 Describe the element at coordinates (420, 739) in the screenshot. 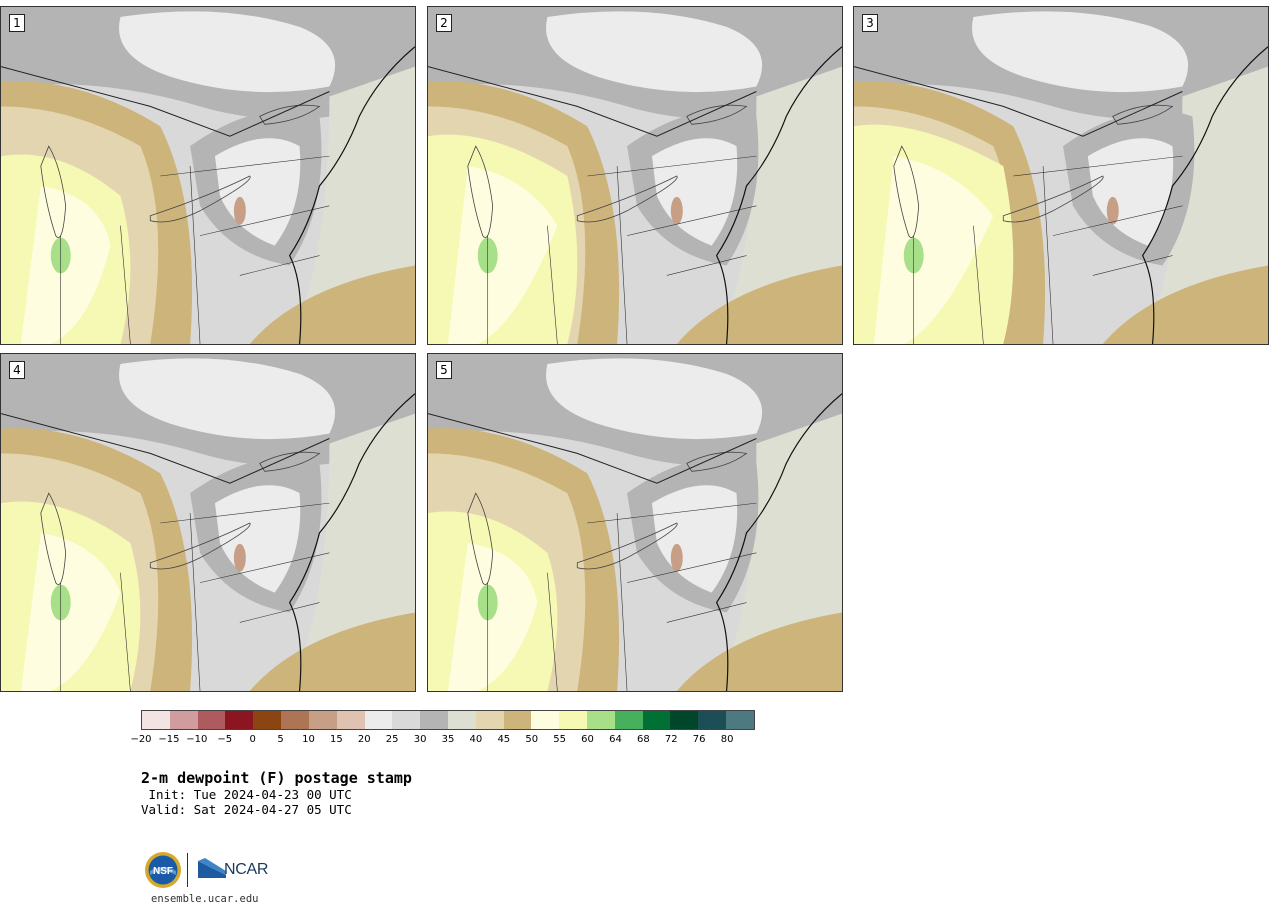

I see `colorbar-tick-label: 30` at that location.